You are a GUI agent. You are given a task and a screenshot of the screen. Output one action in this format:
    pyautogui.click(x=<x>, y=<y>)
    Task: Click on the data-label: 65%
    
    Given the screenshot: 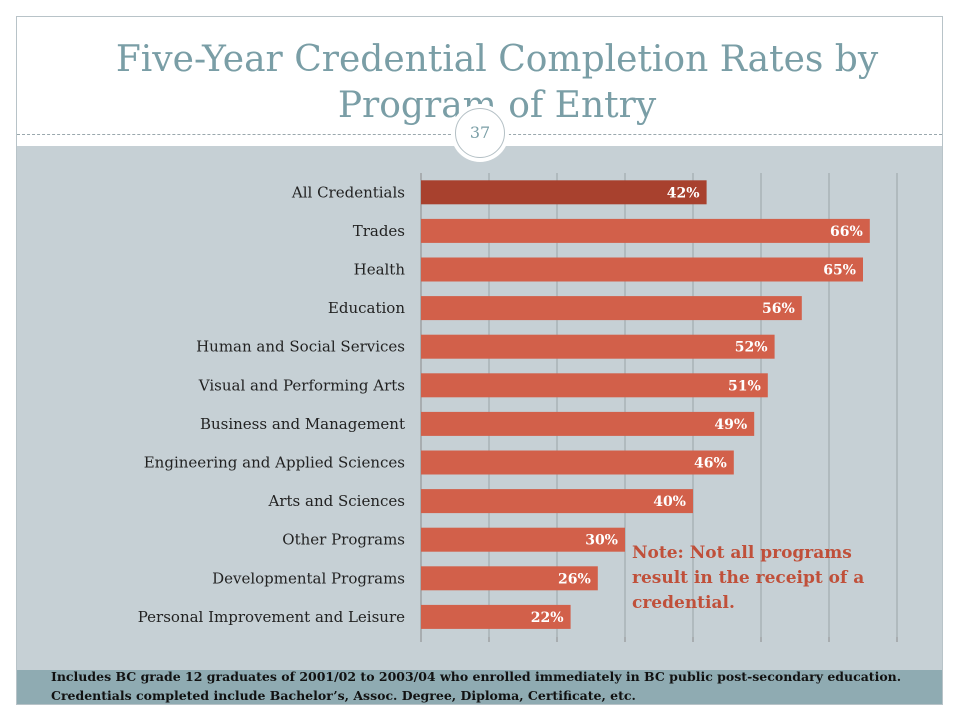 What is the action you would take?
    pyautogui.click(x=839, y=271)
    